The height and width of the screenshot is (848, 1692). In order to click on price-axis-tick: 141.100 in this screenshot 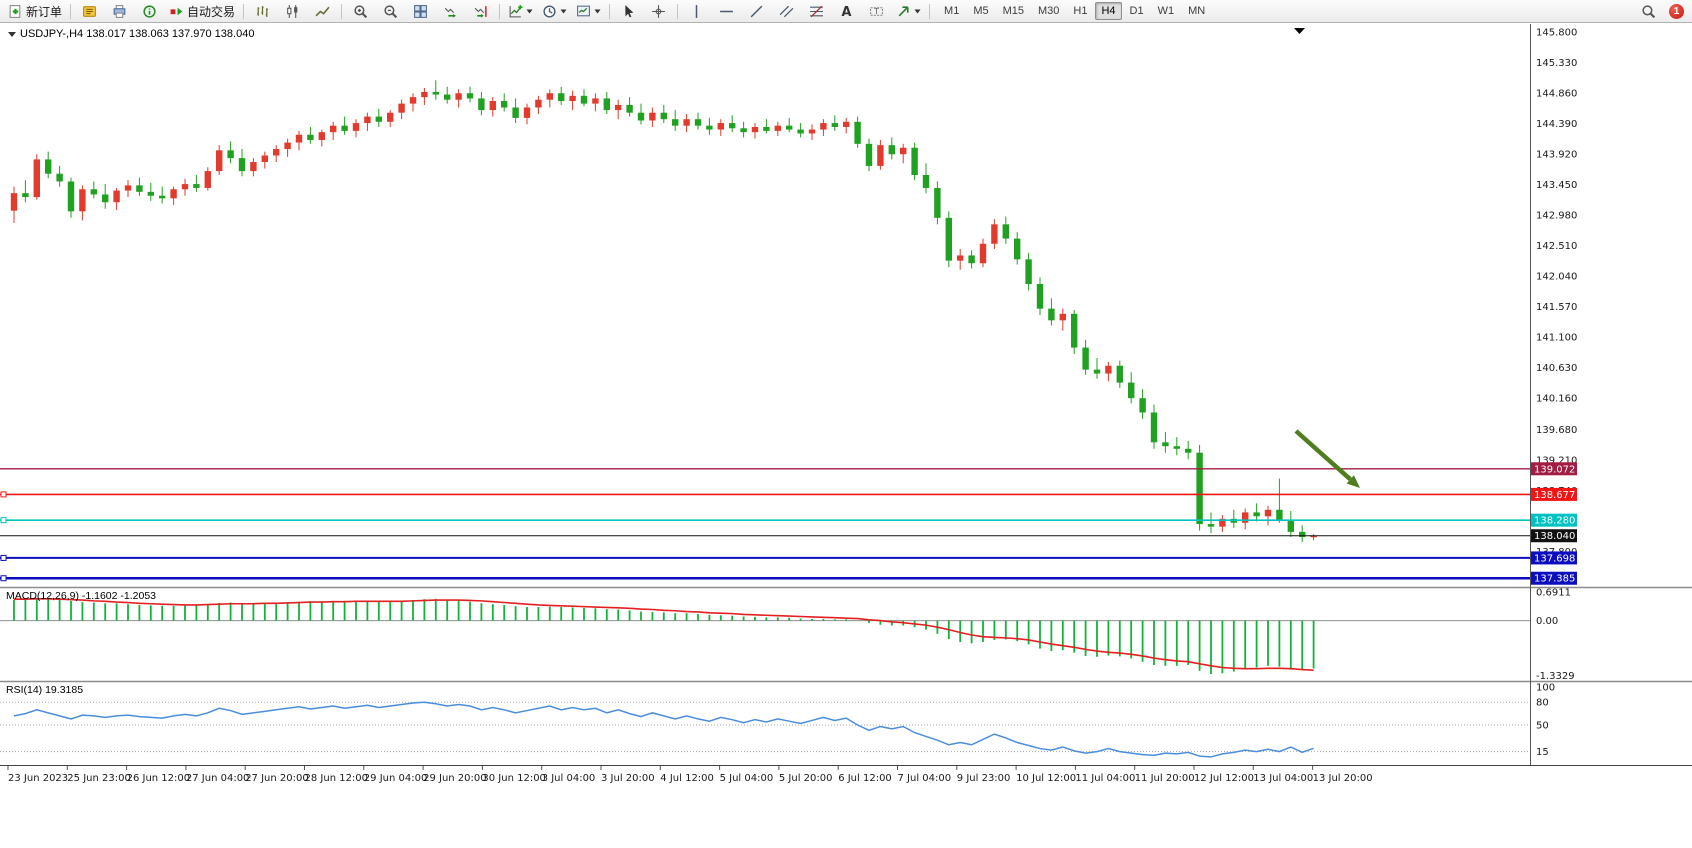, I will do `click(1556, 338)`.